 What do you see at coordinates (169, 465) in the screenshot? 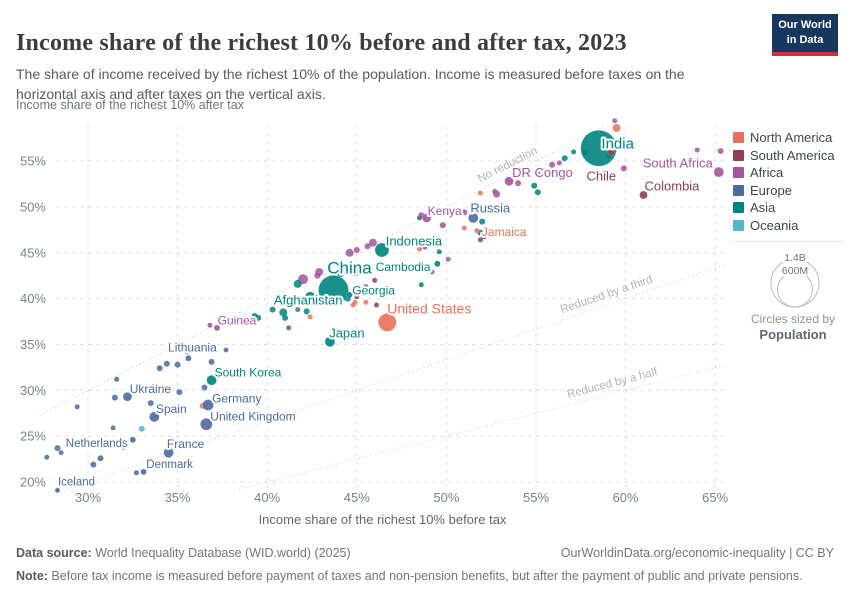
I see `country-label-denmark: Denmark` at bounding box center [169, 465].